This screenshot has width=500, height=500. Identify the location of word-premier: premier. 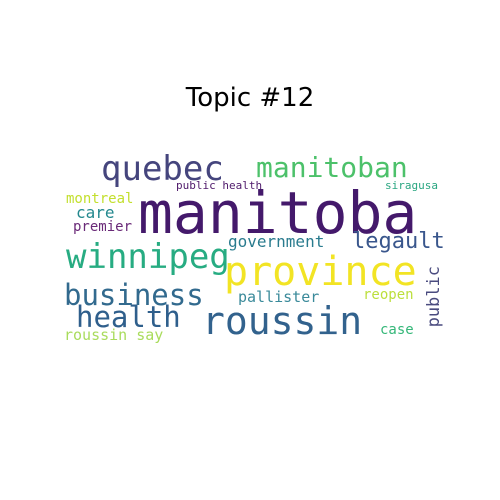
(103, 227).